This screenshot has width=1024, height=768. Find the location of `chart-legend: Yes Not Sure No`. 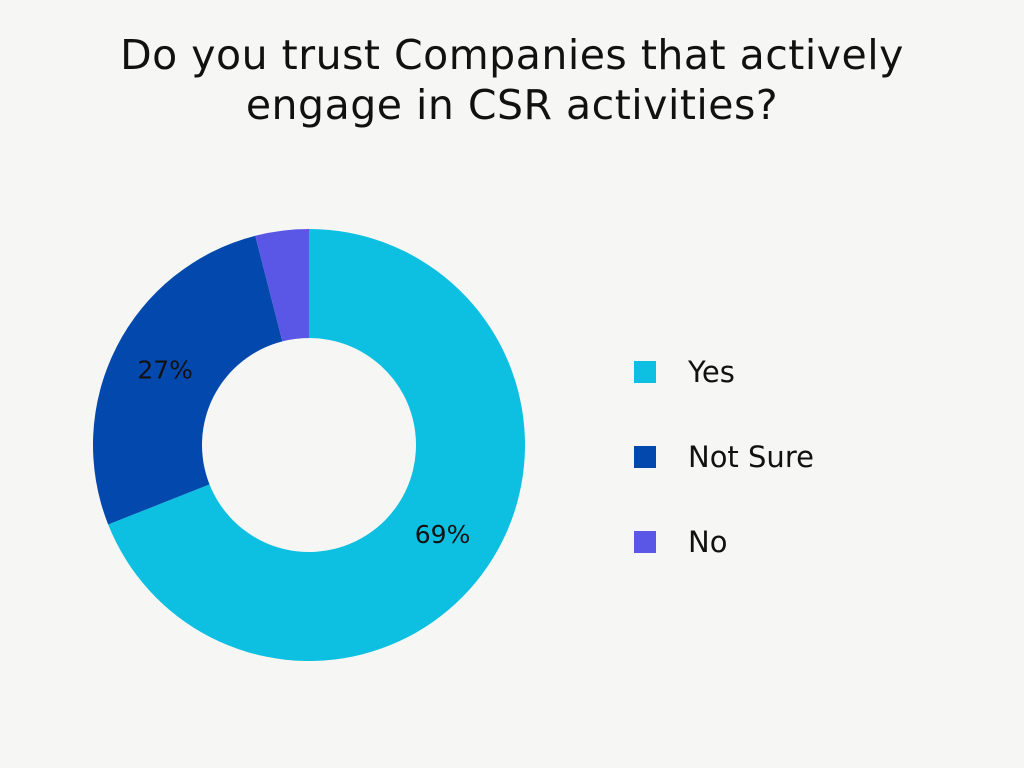

chart-legend: Yes Not Sure No is located at coordinates (724, 477).